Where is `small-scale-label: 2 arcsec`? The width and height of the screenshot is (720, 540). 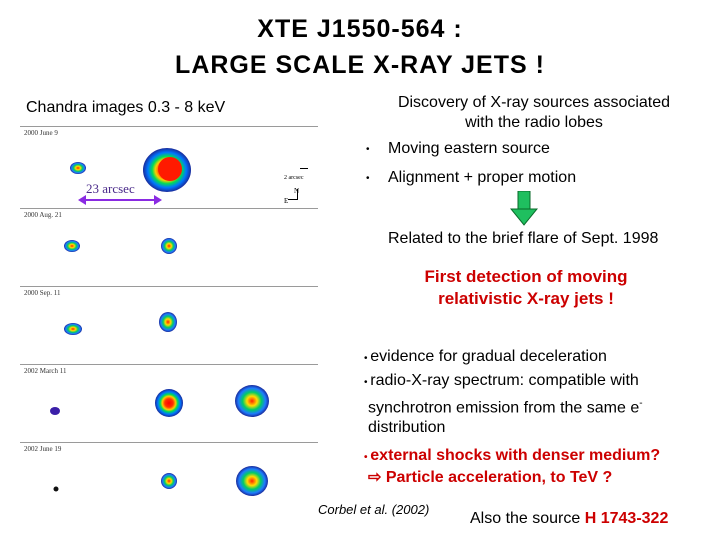 small-scale-label: 2 arcsec is located at coordinates (294, 178).